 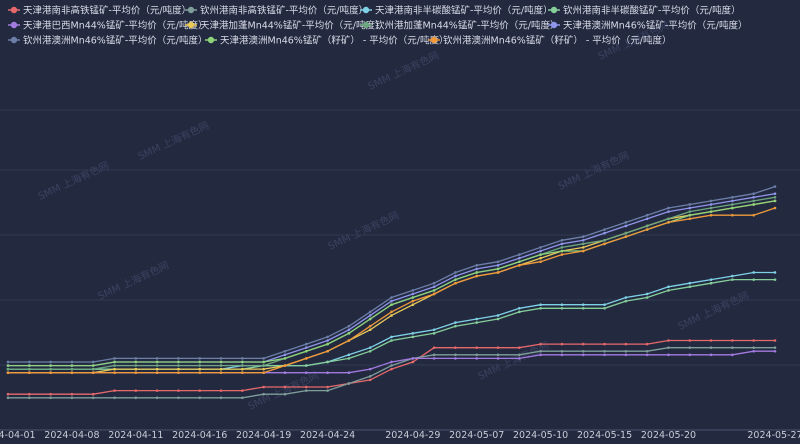 I want to click on legend-item: 天津港南非高铁锰矿-平均价（元/吨度）, so click(x=99, y=11).